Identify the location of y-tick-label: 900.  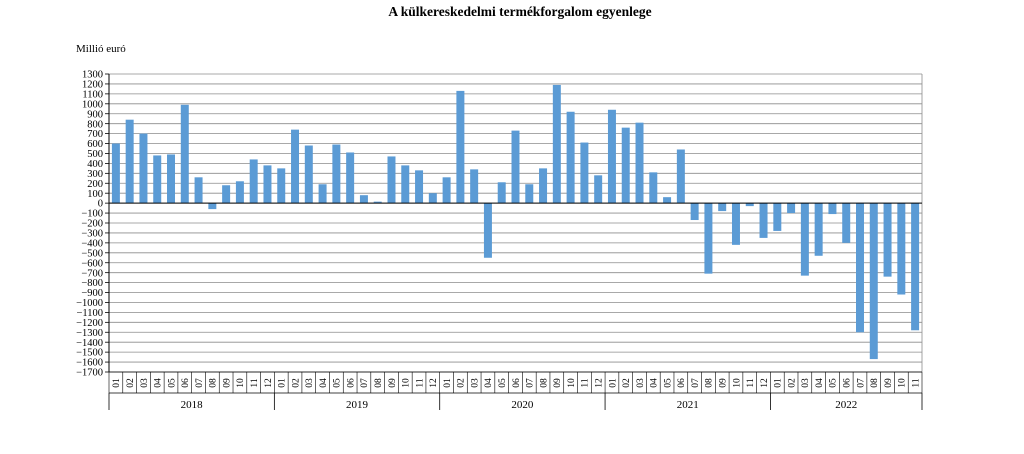
(95, 114).